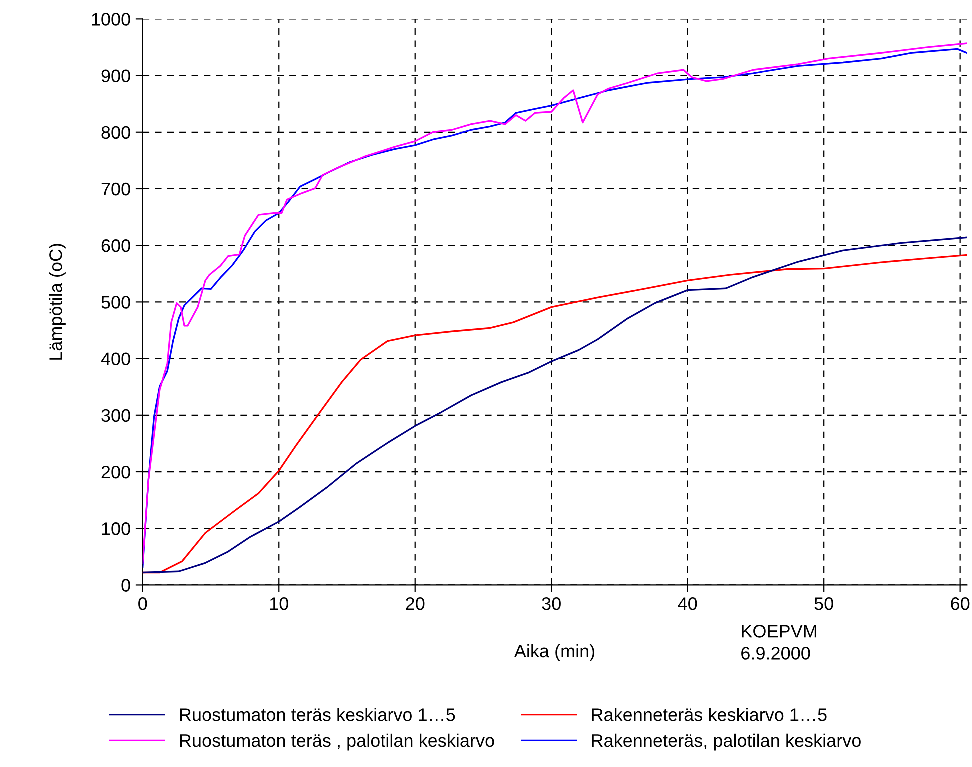 Image resolution: width=972 pixels, height=767 pixels. I want to click on x-tick-label: 0, so click(143, 604).